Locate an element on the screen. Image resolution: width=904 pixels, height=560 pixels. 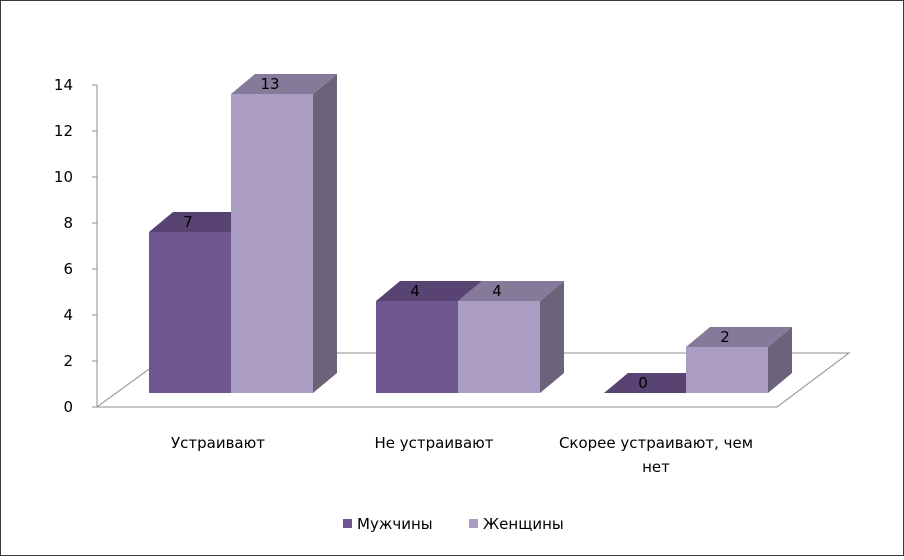
y-tick-label: 14 is located at coordinates (63, 85).